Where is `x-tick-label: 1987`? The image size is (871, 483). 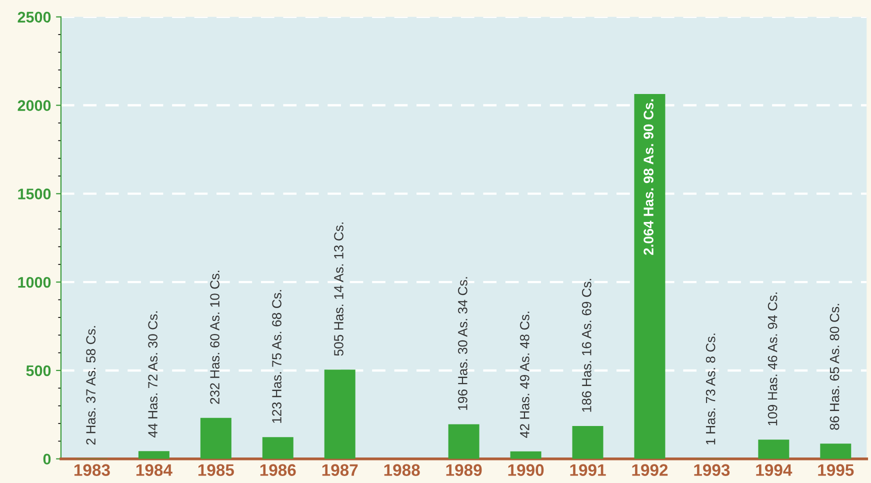
x-tick-label: 1987 is located at coordinates (340, 470).